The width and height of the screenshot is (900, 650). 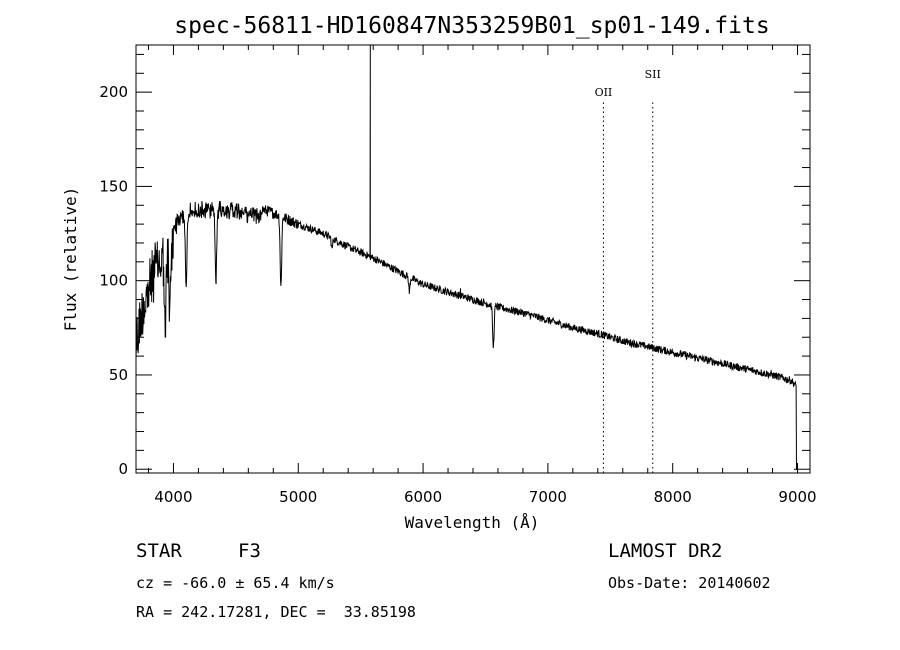 What do you see at coordinates (113, 92) in the screenshot?
I see `y-tick-label: 200` at bounding box center [113, 92].